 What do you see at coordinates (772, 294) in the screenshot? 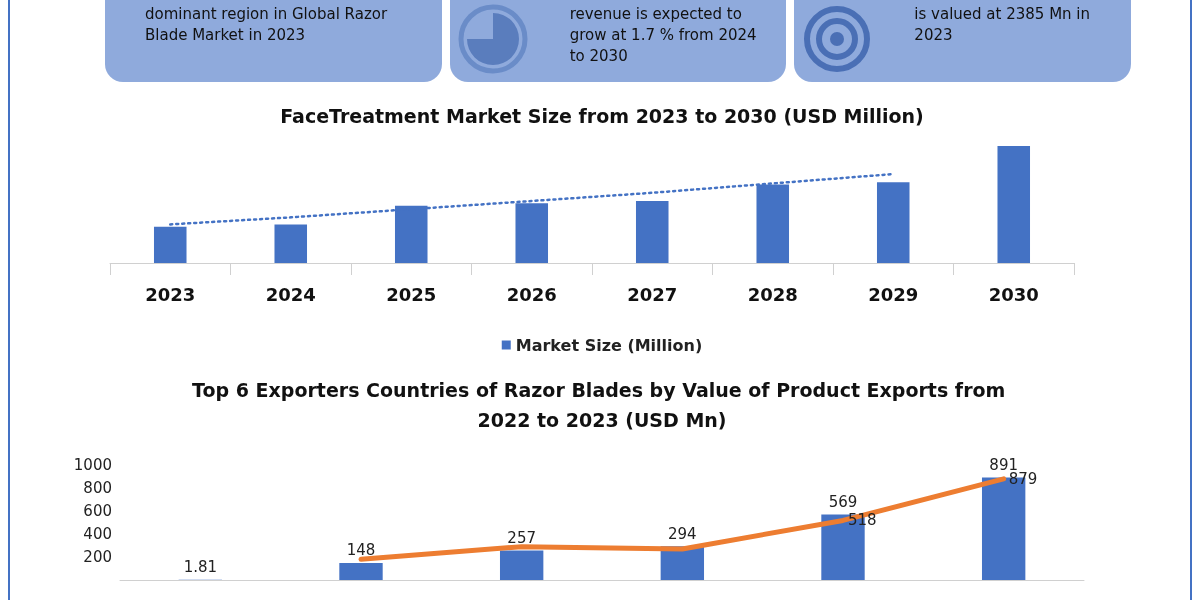
I see `x-tick-label: 2028` at bounding box center [772, 294].